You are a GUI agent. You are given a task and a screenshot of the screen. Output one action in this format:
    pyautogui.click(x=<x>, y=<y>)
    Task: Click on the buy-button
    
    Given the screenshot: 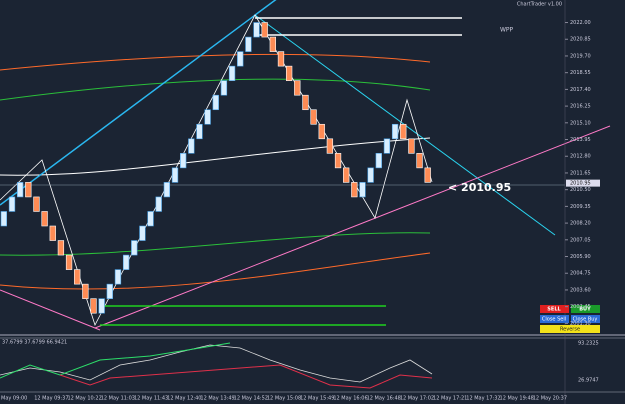 What is the action you would take?
    pyautogui.click(x=585, y=309)
    